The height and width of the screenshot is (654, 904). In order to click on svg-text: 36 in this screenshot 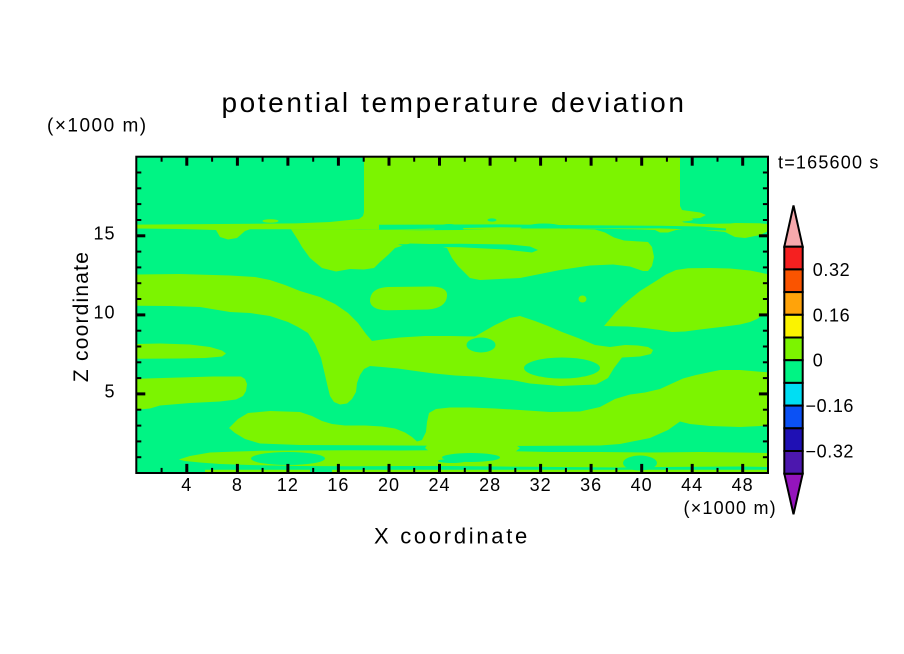, I will do `click(591, 485)`.